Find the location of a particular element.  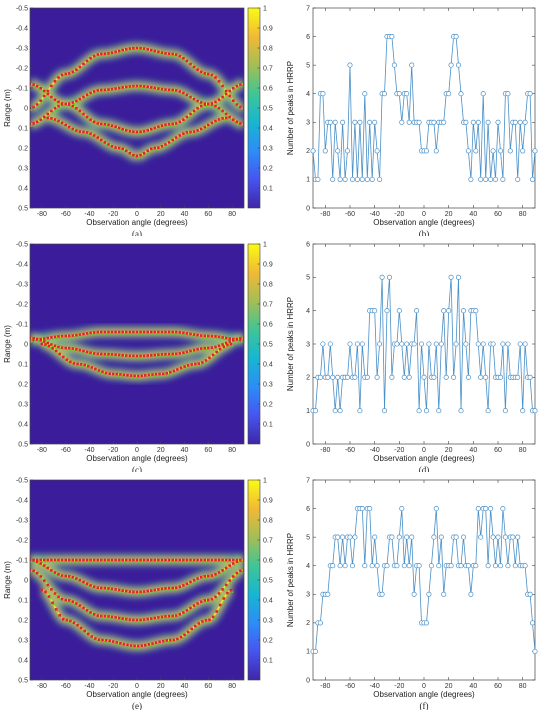

colorbar-tick-label: 0.1 is located at coordinates (268, 188).